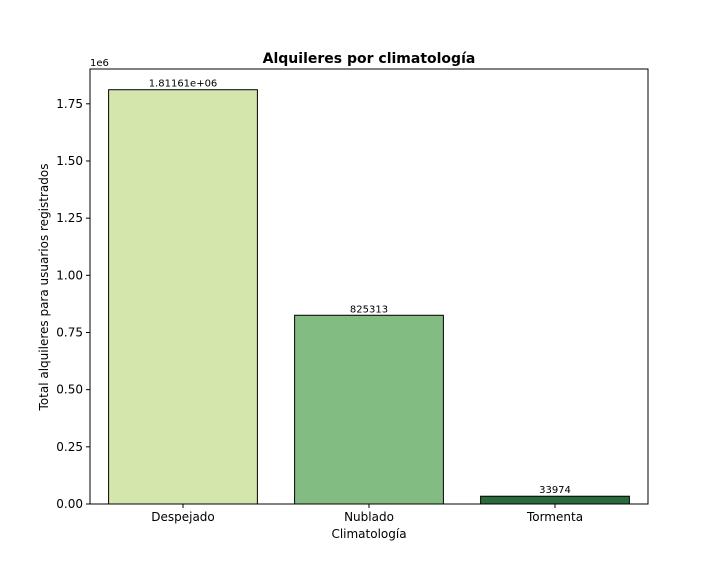  Describe the element at coordinates (99, 63) in the screenshot. I see `y-axis-offset-label: 1e6` at that location.